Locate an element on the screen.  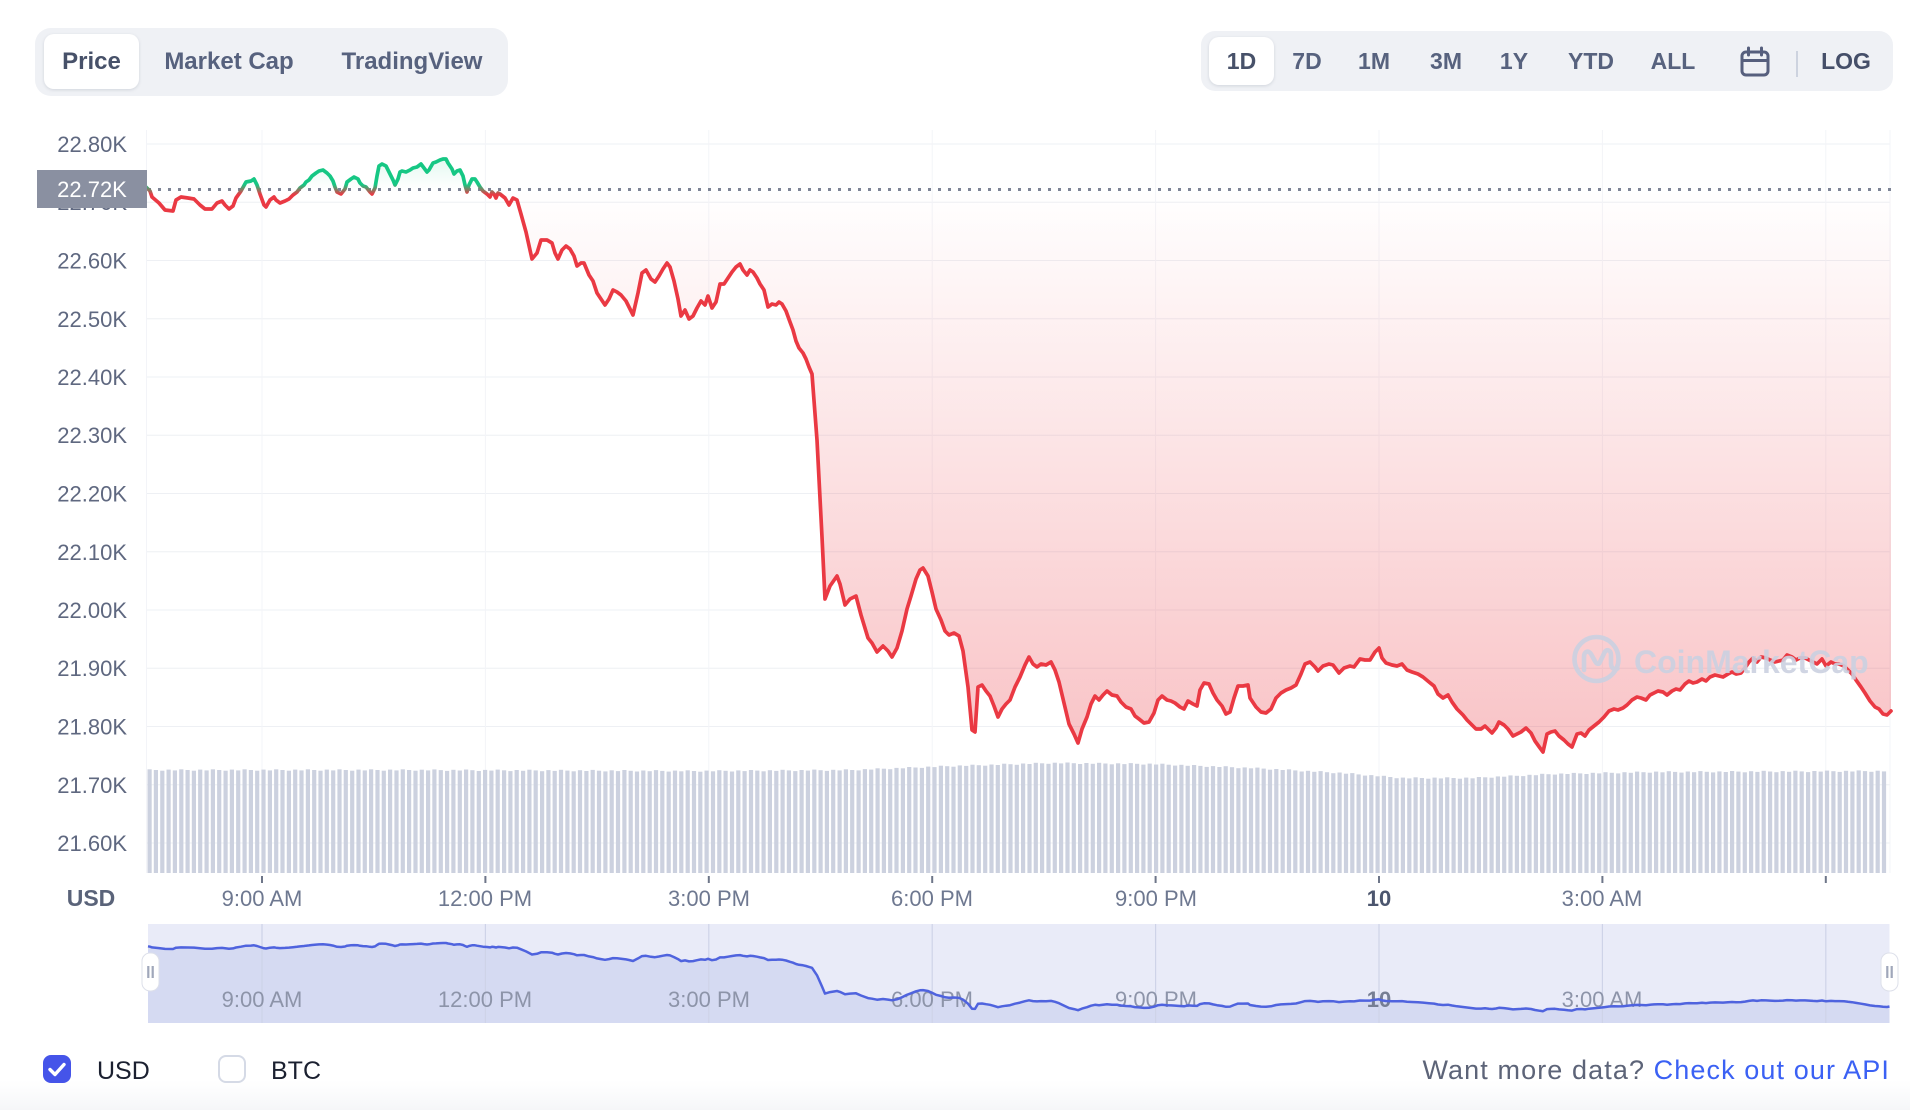
svg-text: 22.40K is located at coordinates (92, 377).